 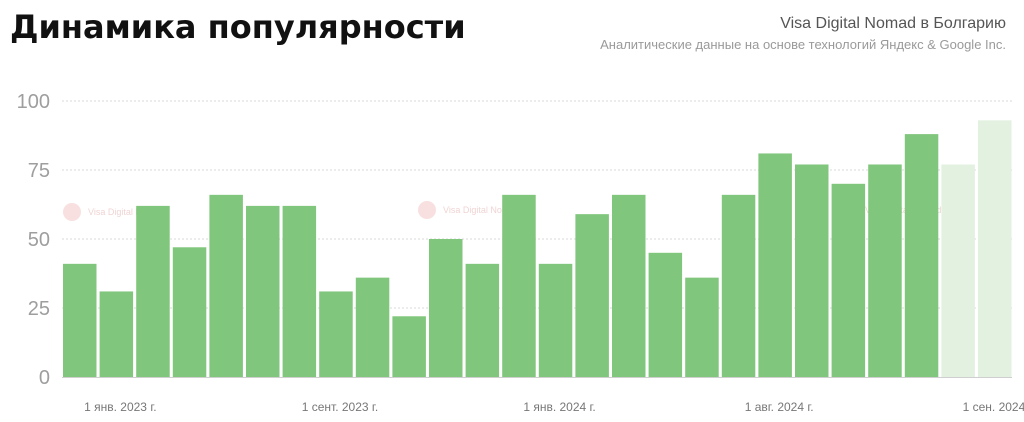 I want to click on brand-label: Visa Digital Nomad в Болгарию, so click(x=893, y=23).